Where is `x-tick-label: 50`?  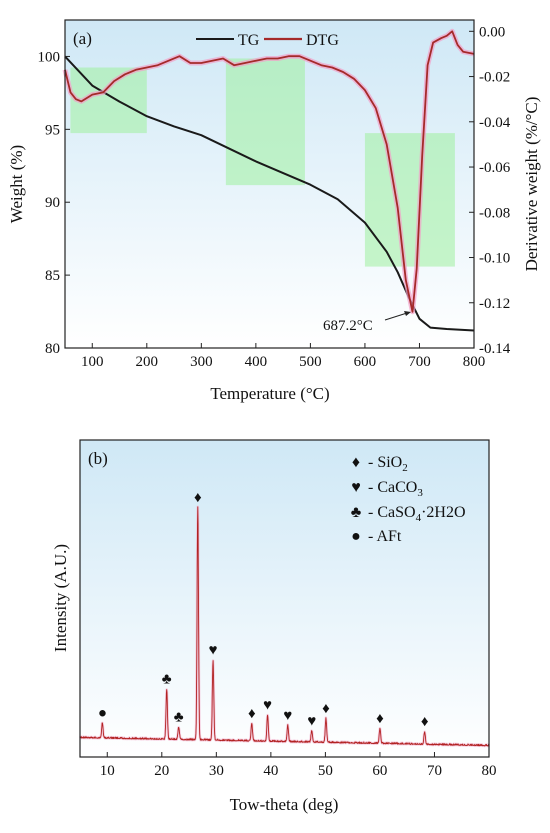 x-tick-label: 50 is located at coordinates (325, 771).